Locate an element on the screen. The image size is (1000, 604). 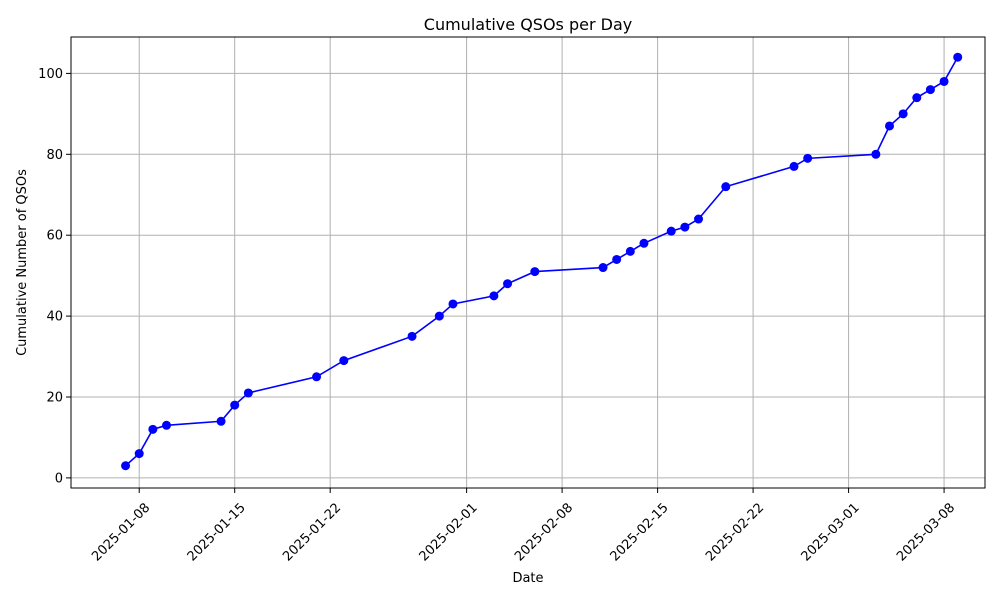
y-tick-label: 20 is located at coordinates (54, 397).